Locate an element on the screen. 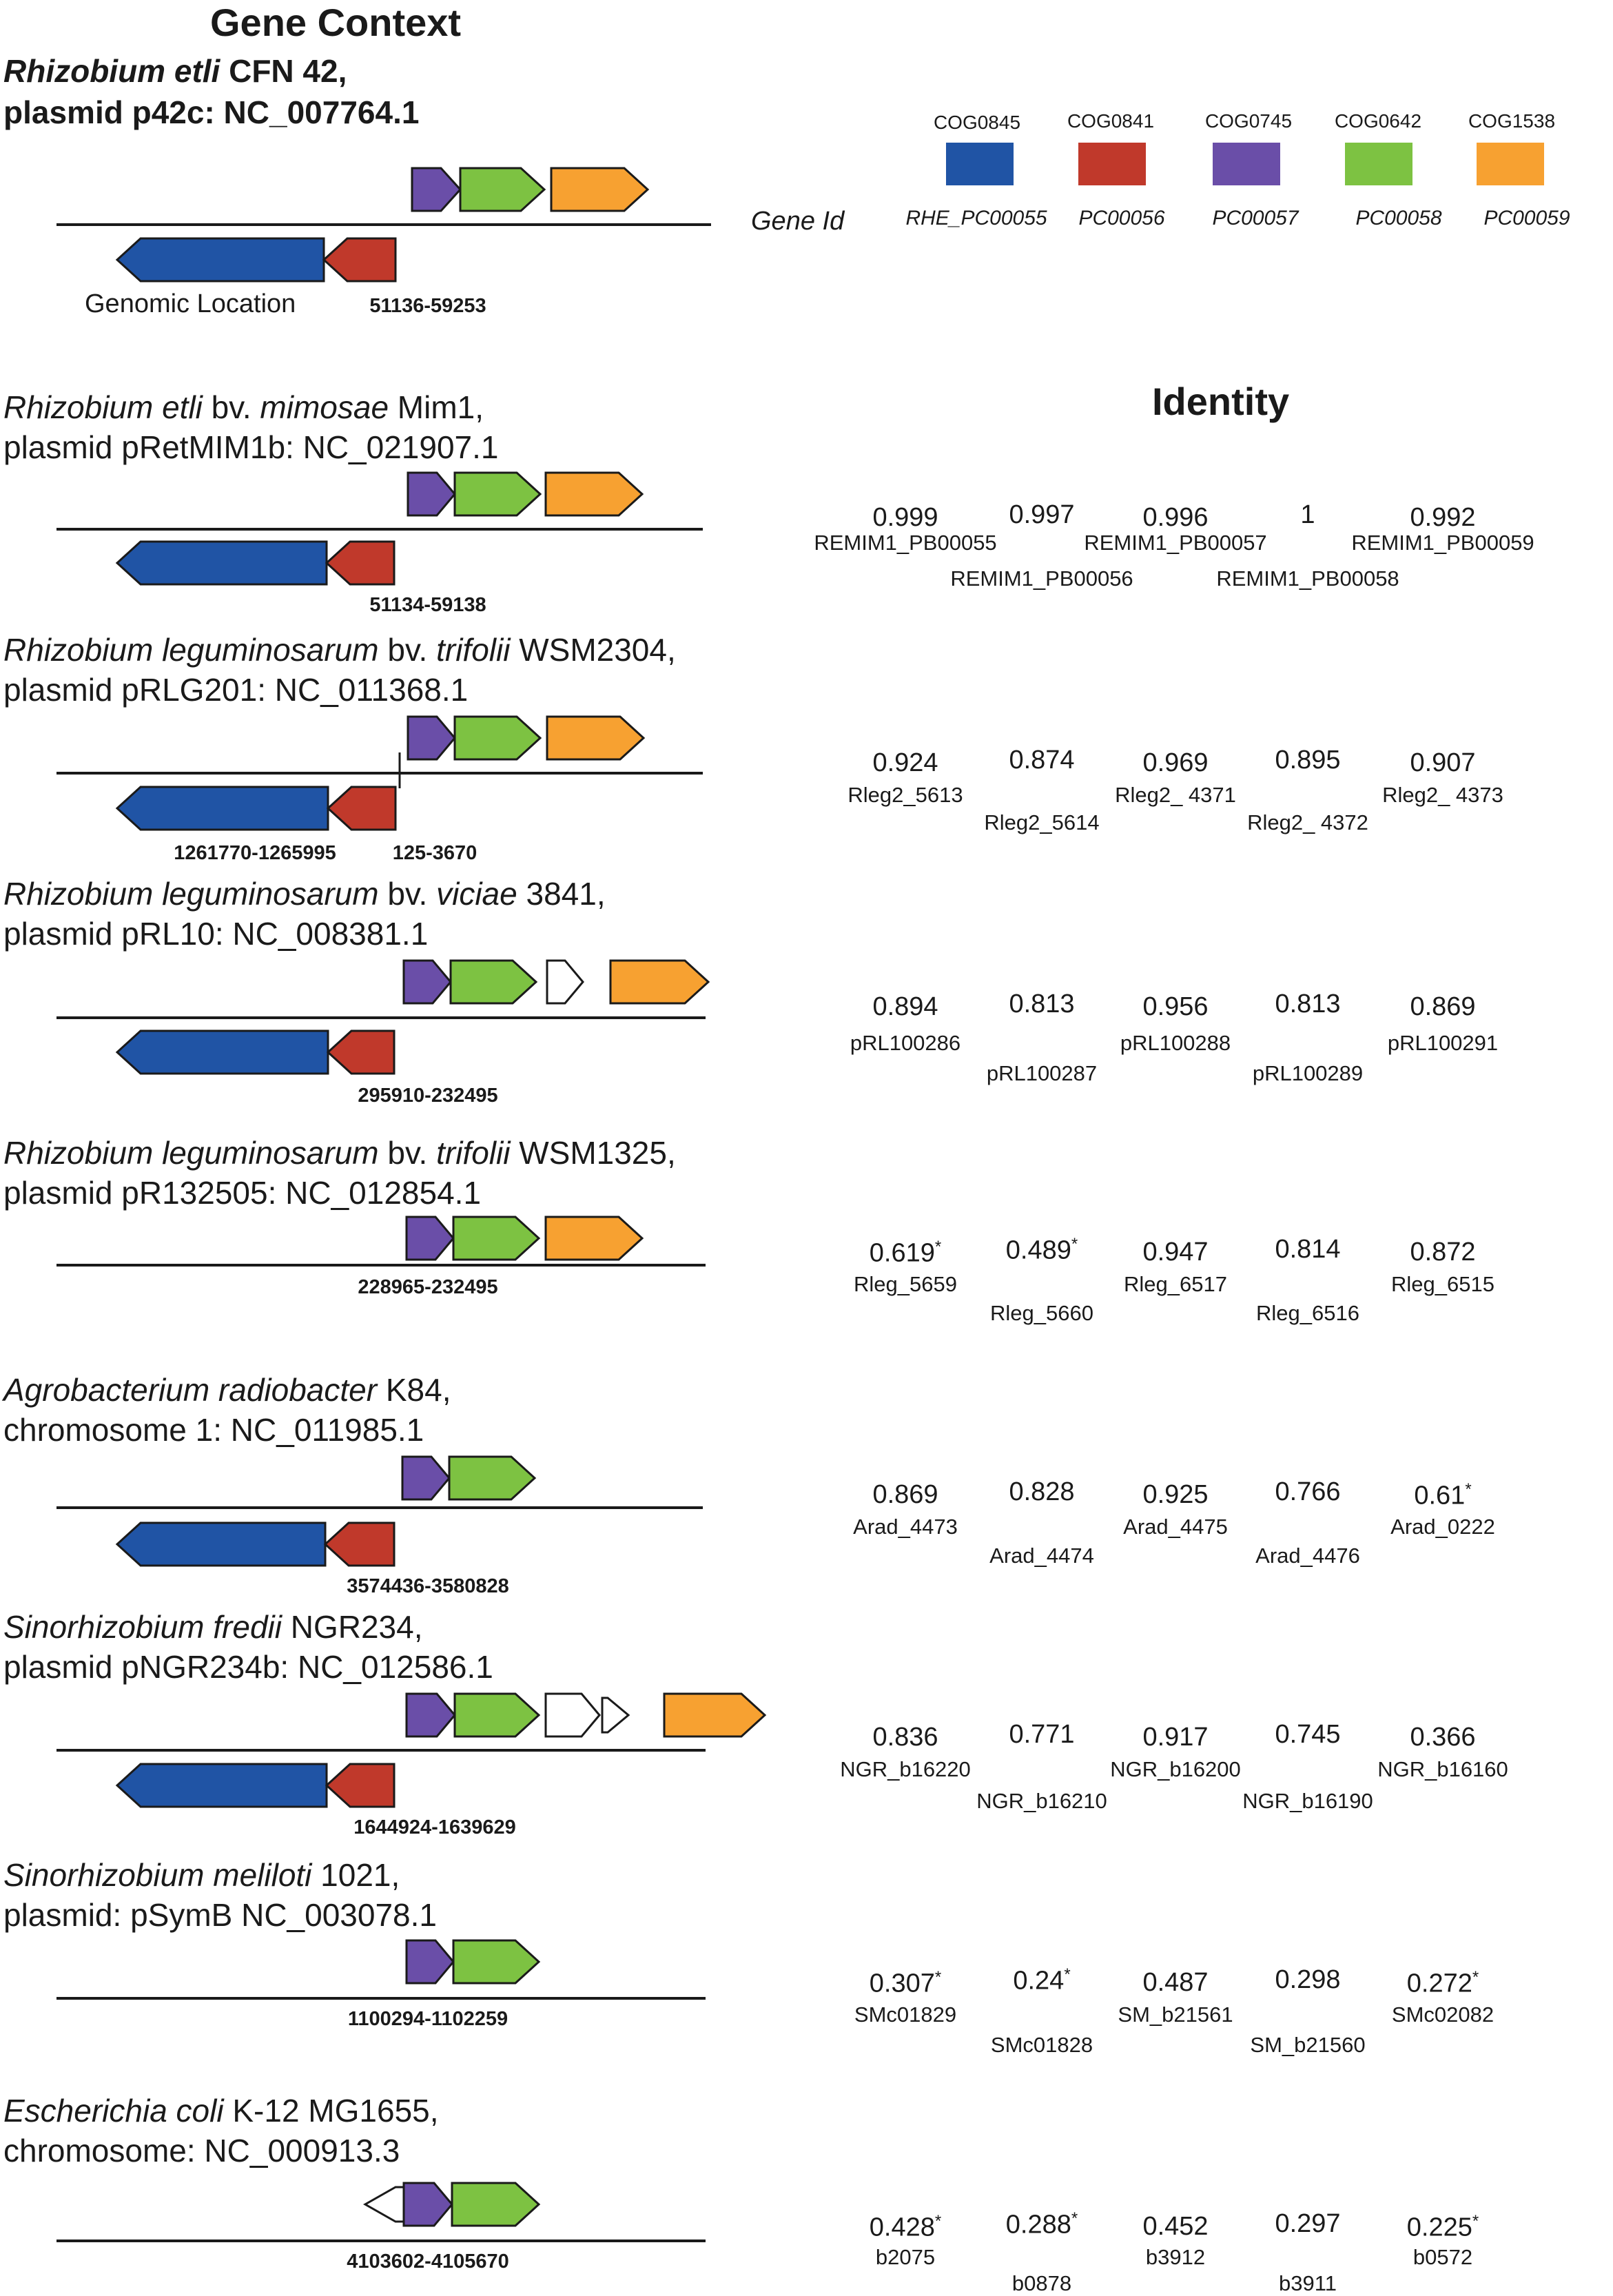 This screenshot has width=1613, height=2296. genomic-location: 3574436-3580828 is located at coordinates (428, 1586).